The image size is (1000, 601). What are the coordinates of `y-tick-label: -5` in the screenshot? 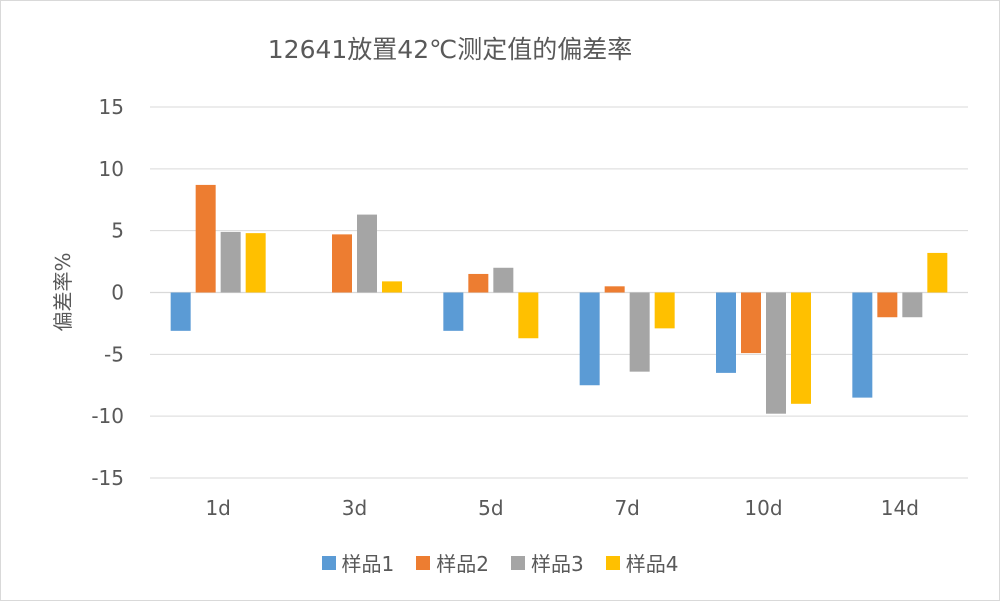 It's located at (114, 354).